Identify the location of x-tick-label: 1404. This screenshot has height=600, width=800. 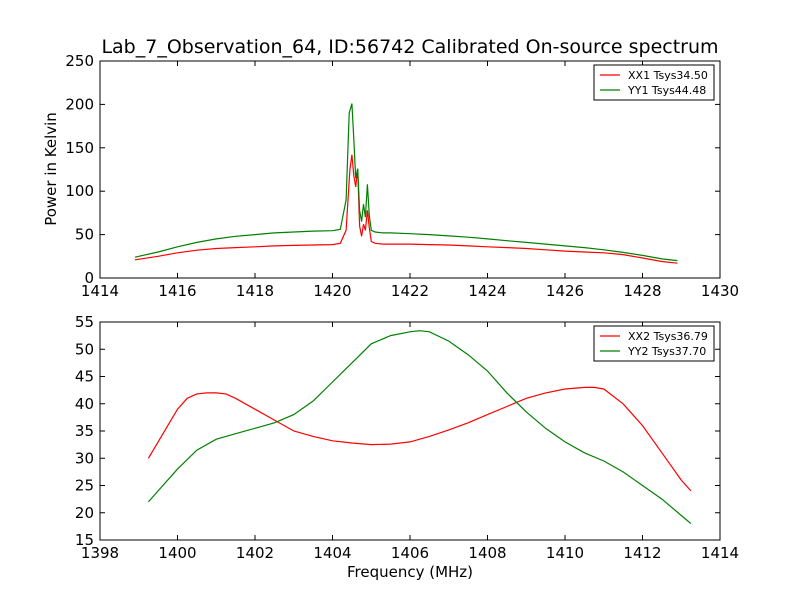
(332, 553).